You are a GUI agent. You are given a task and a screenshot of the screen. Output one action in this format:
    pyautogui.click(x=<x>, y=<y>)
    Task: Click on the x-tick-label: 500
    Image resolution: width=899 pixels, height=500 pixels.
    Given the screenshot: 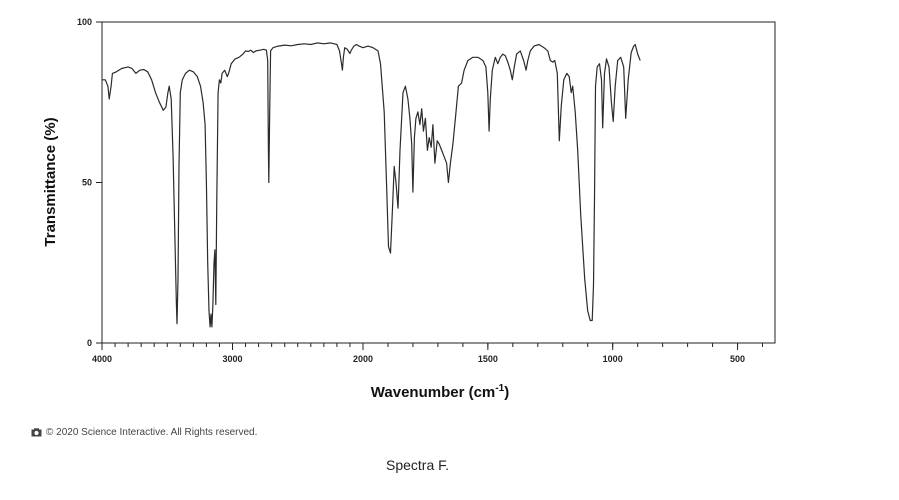 What is the action you would take?
    pyautogui.click(x=737, y=359)
    